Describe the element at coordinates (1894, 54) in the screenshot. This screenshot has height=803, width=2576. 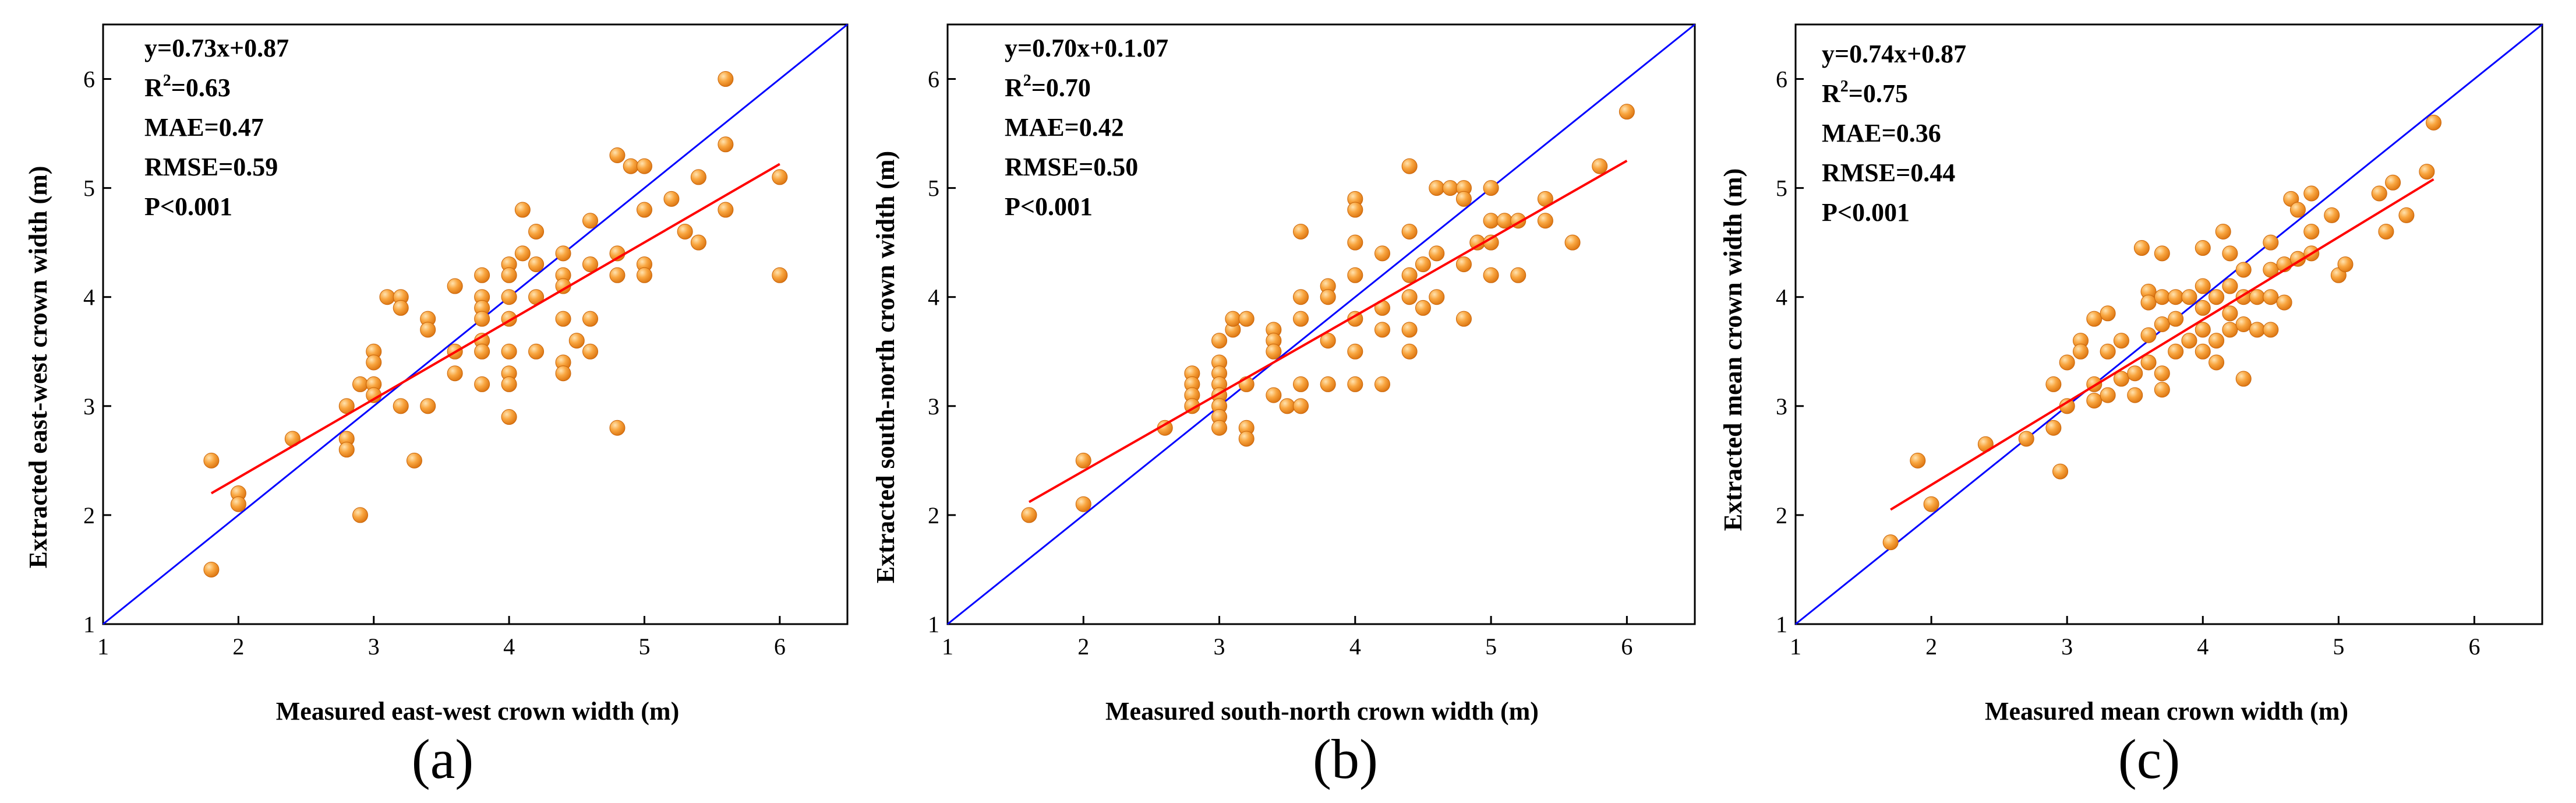
I see `equation-text: y=0.74x+0.87` at that location.